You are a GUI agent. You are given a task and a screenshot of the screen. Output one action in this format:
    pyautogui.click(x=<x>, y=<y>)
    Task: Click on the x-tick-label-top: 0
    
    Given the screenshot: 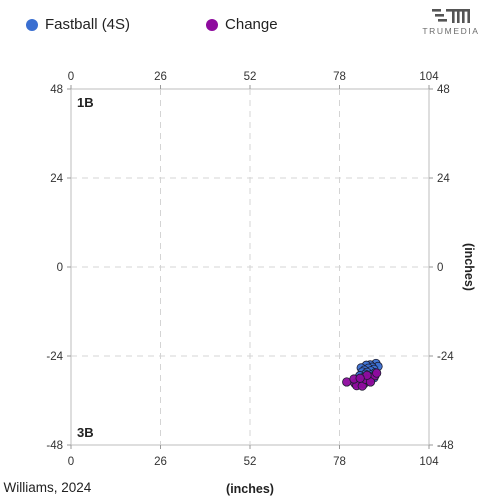 What is the action you would take?
    pyautogui.click(x=71, y=77)
    